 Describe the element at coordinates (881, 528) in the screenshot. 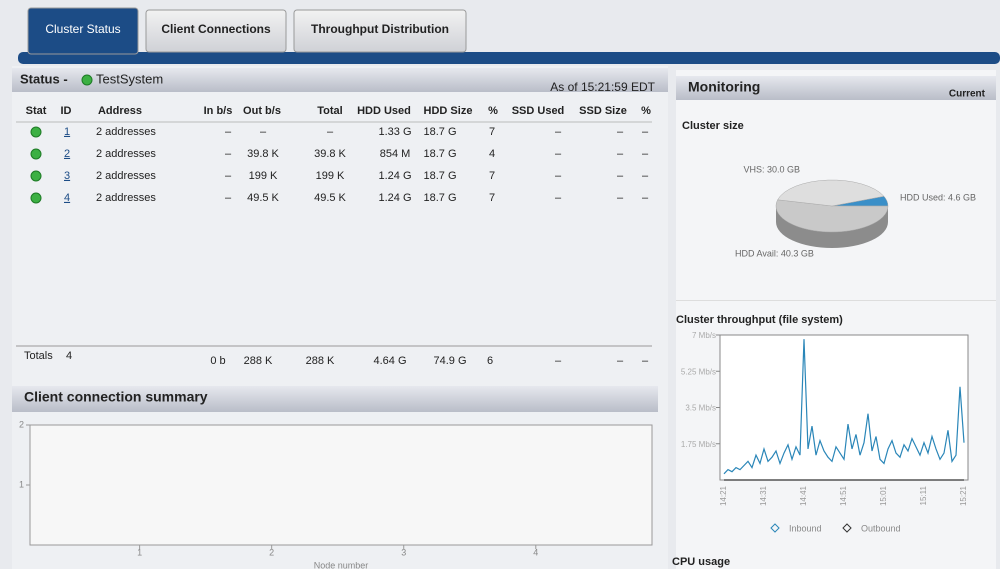

I see `legend-label: Outbound` at that location.